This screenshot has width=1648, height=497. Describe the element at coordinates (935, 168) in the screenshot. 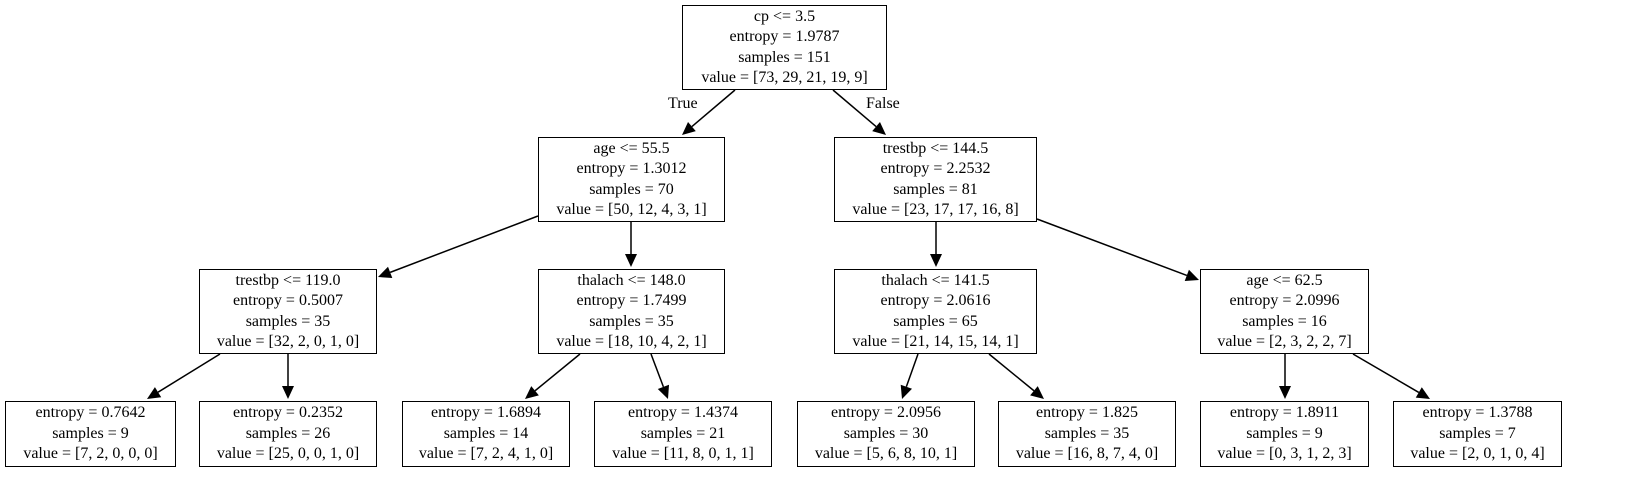

I see `node-line: entropy = 2.2532` at that location.